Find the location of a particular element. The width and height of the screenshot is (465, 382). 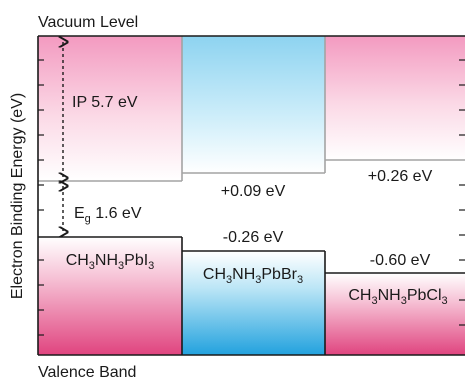

mapbbr3-cb-shift: +0.09 eV is located at coordinates (253, 191).